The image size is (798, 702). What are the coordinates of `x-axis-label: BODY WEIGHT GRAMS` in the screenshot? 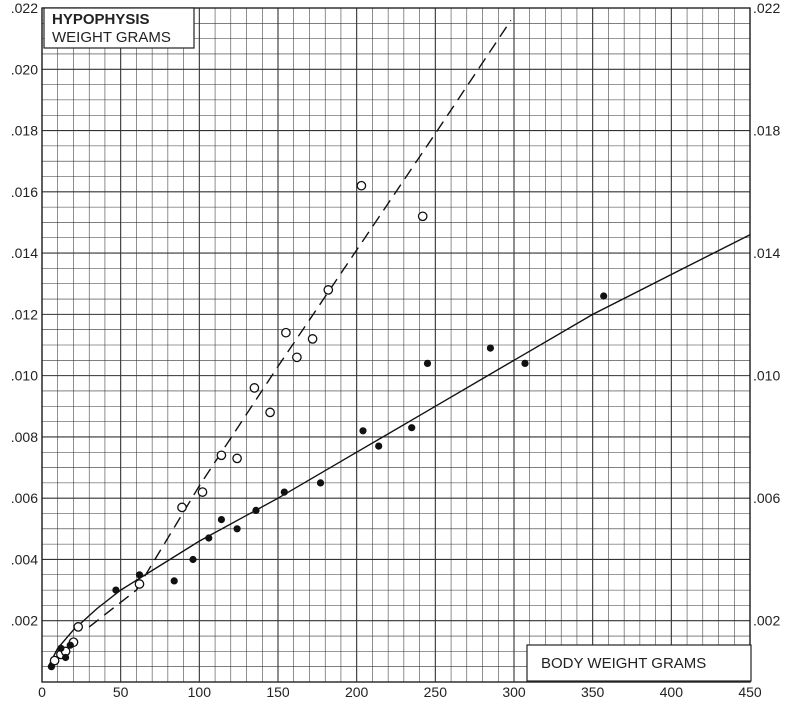 It's located at (623, 663).